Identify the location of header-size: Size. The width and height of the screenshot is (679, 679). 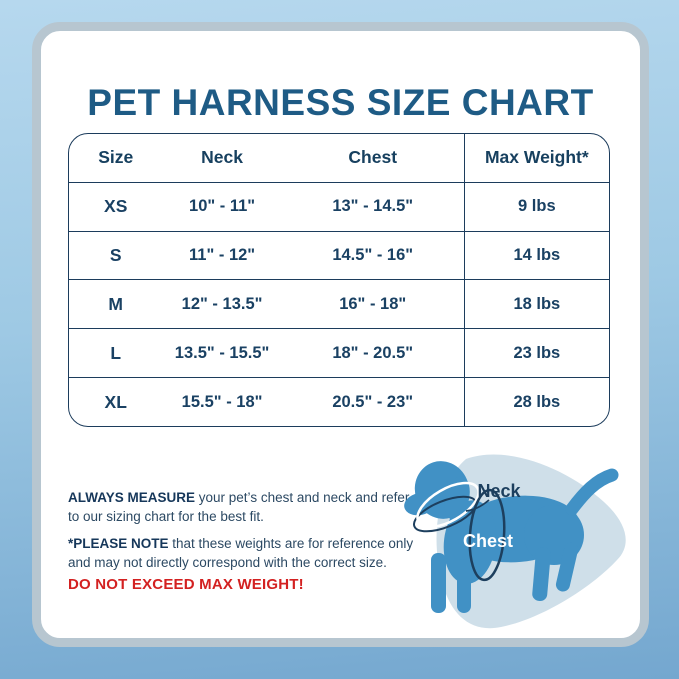
(116, 157).